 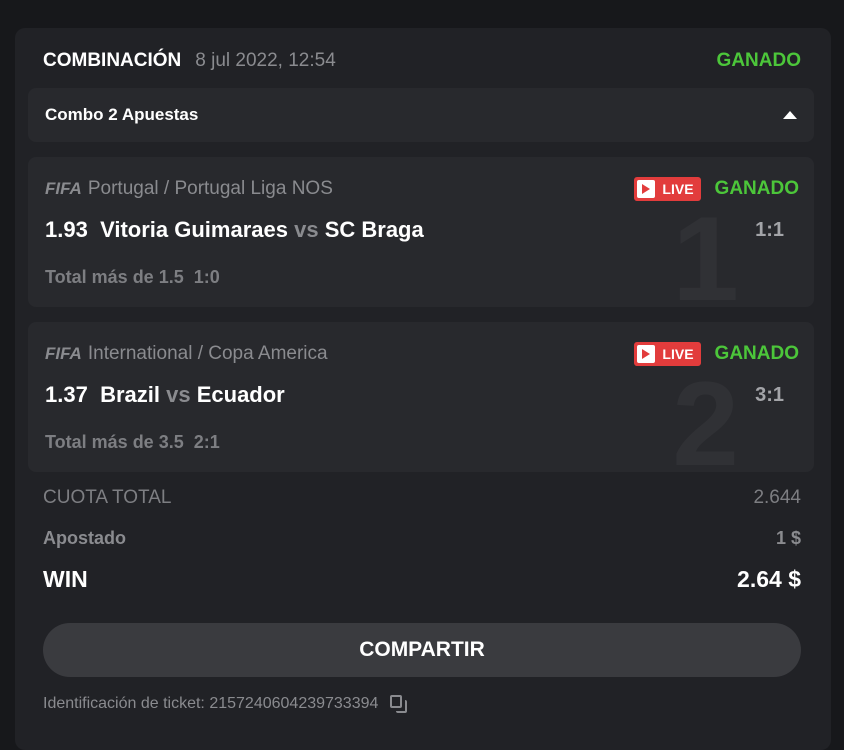 What do you see at coordinates (422, 650) in the screenshot?
I see `share-button: COMPARTIR` at bounding box center [422, 650].